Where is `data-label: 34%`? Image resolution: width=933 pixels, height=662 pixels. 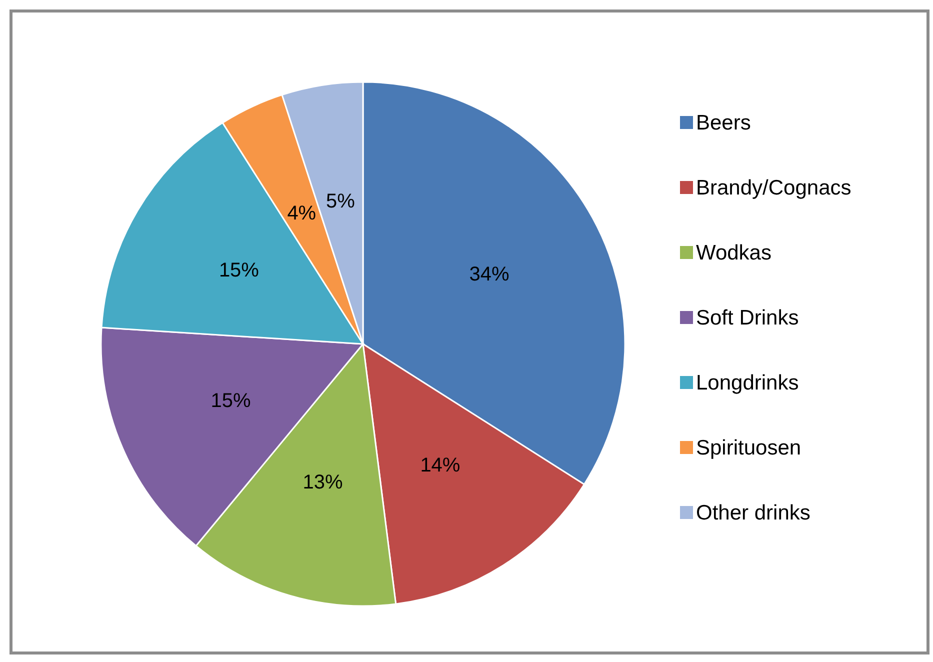 data-label: 34% is located at coordinates (489, 275).